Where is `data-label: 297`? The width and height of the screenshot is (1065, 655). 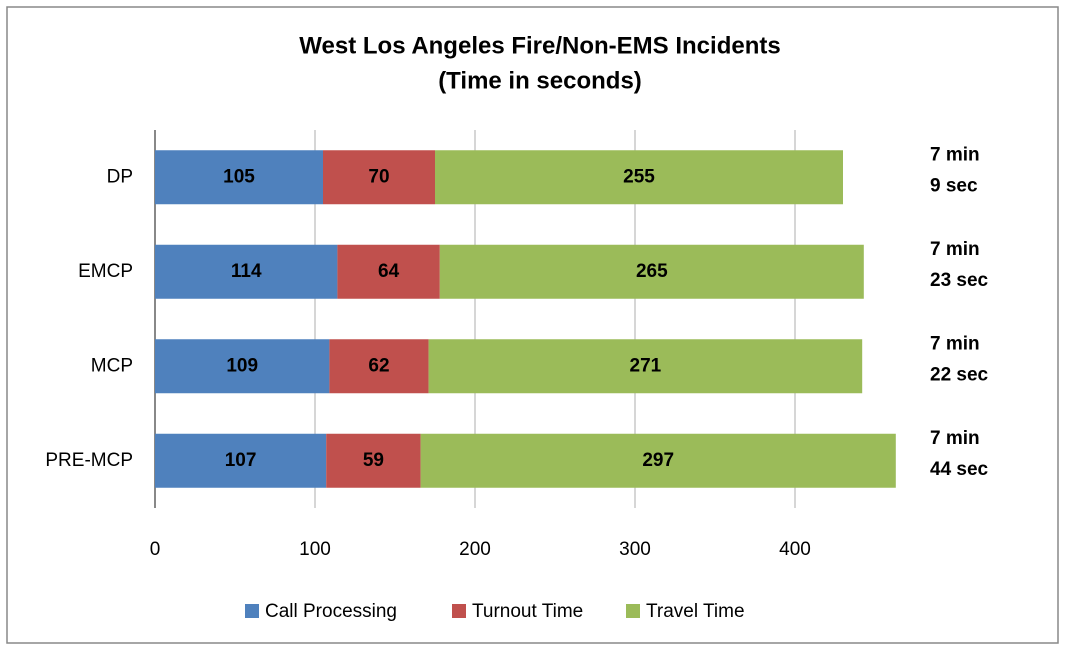
data-label: 297 is located at coordinates (658, 460).